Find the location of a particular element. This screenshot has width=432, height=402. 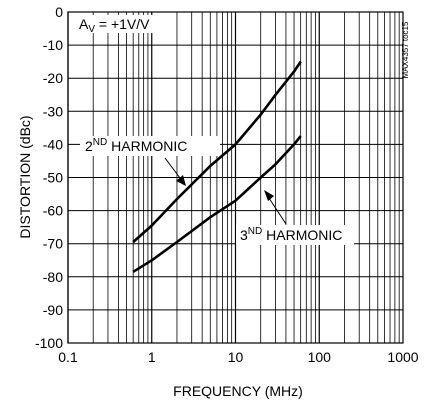

svg-text: 2ND HARMONIC is located at coordinates (136, 145).